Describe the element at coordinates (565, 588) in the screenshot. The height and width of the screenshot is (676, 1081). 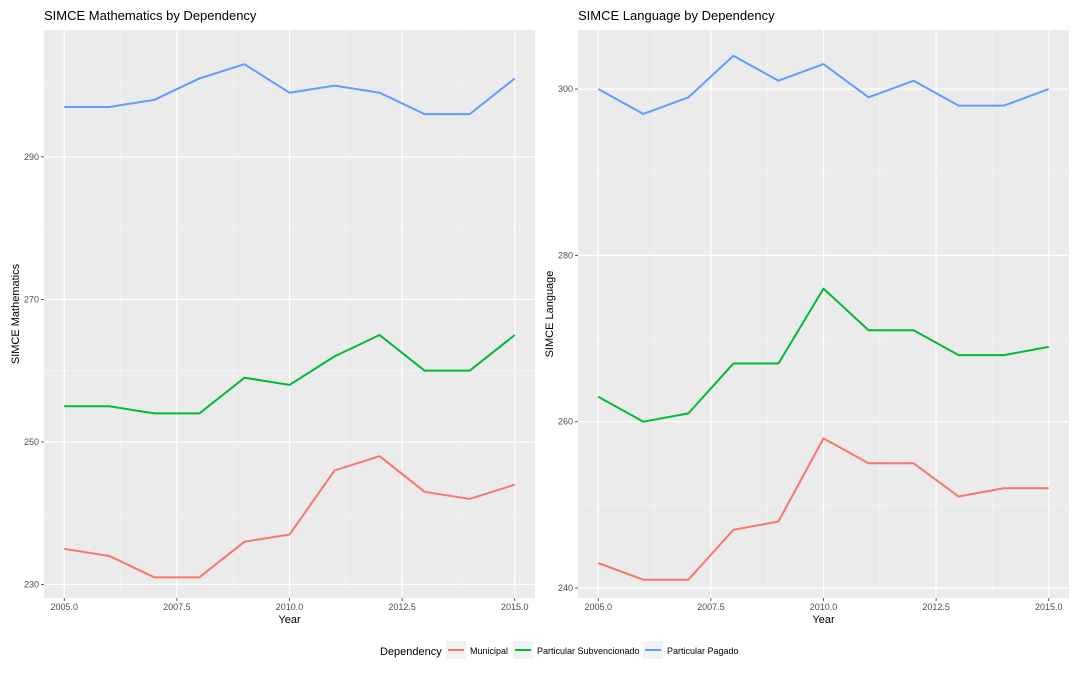
I see `y-tick-label: 240` at that location.